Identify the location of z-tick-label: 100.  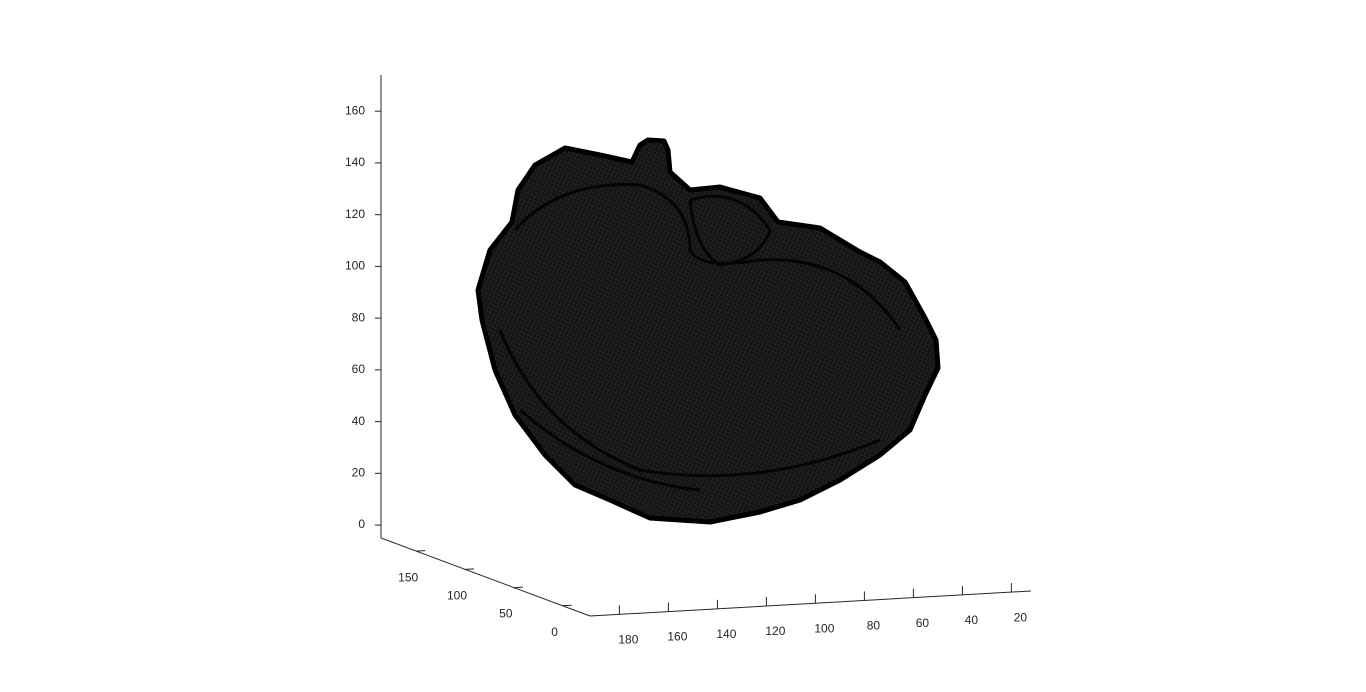
(355, 266).